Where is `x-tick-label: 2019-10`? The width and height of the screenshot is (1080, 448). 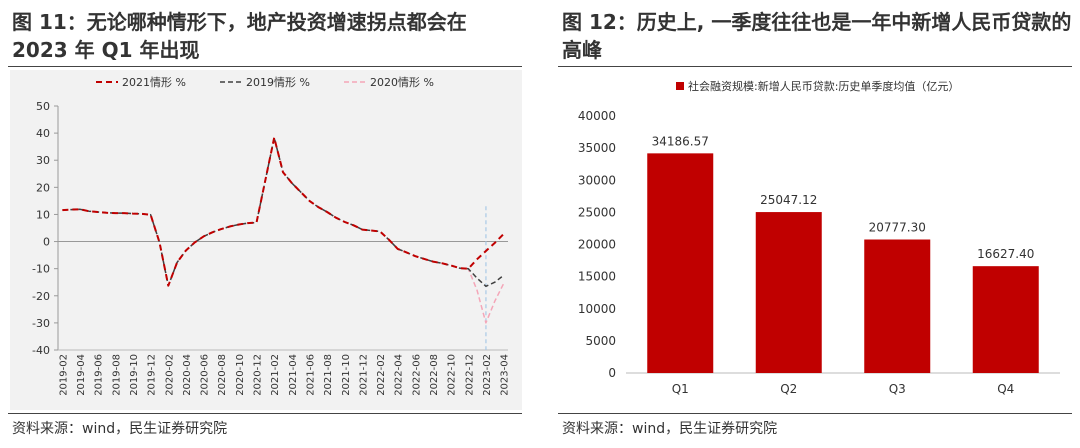
x-tick-label: 2019-10 is located at coordinates (134, 375).